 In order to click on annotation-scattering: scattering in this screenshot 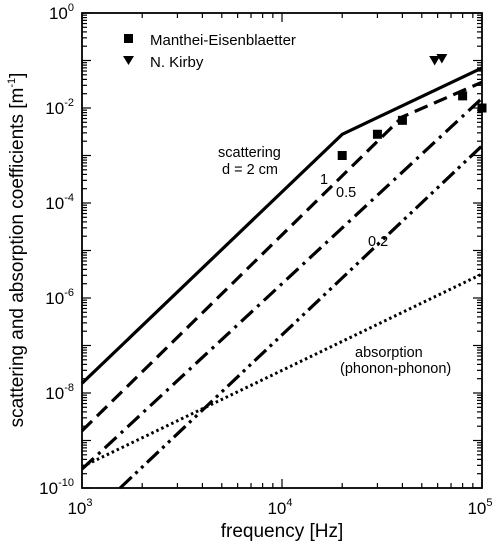, I will do `click(249, 153)`.